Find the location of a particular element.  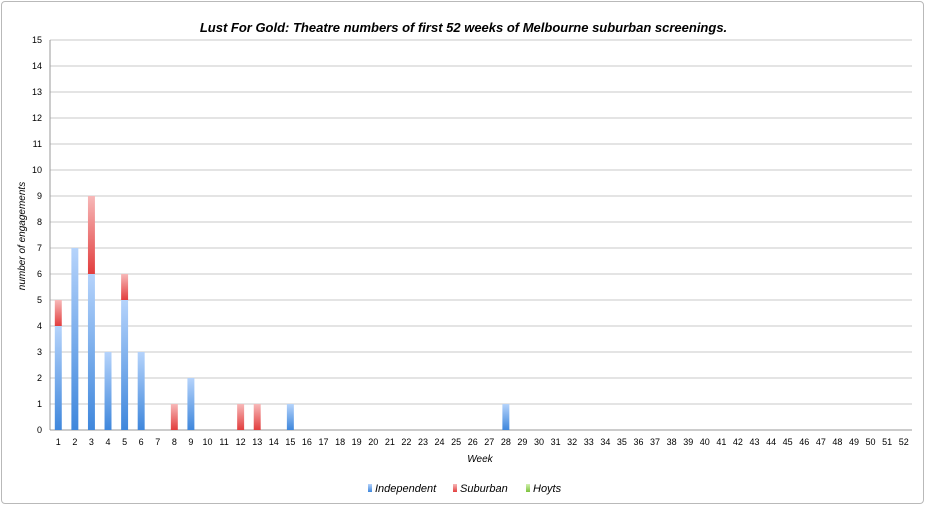

x-tick-label: 15 is located at coordinates (290, 442).